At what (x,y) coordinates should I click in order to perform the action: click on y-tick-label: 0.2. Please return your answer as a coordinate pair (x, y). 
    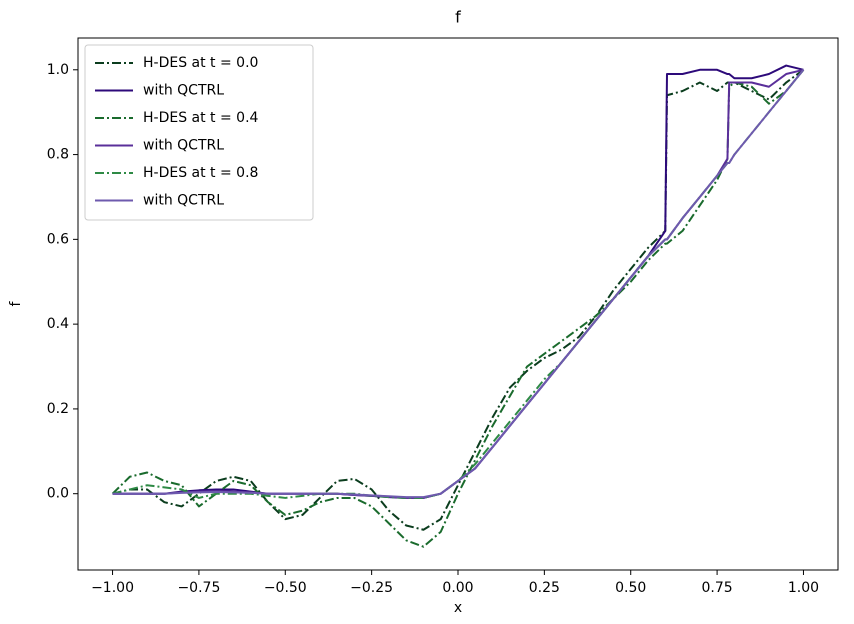
    Looking at the image, I should click on (58, 409).